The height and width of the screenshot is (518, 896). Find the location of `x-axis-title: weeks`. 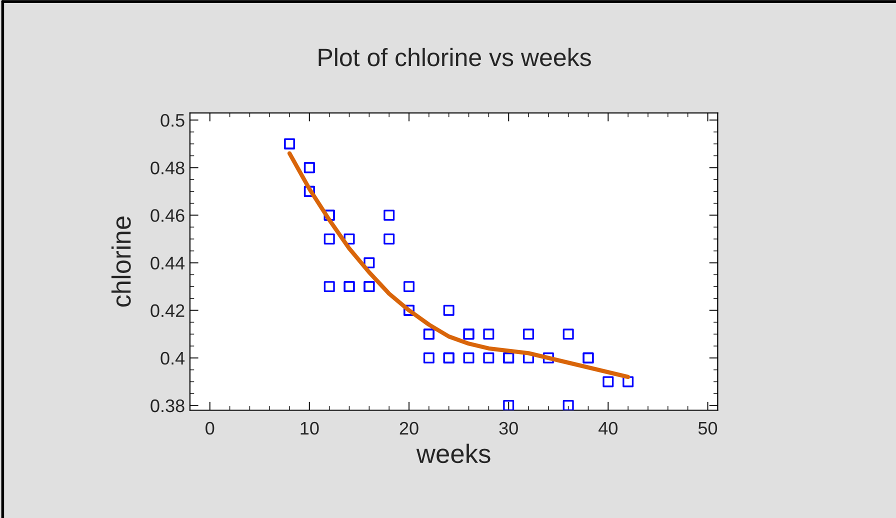

x-axis-title: weeks is located at coordinates (453, 454).